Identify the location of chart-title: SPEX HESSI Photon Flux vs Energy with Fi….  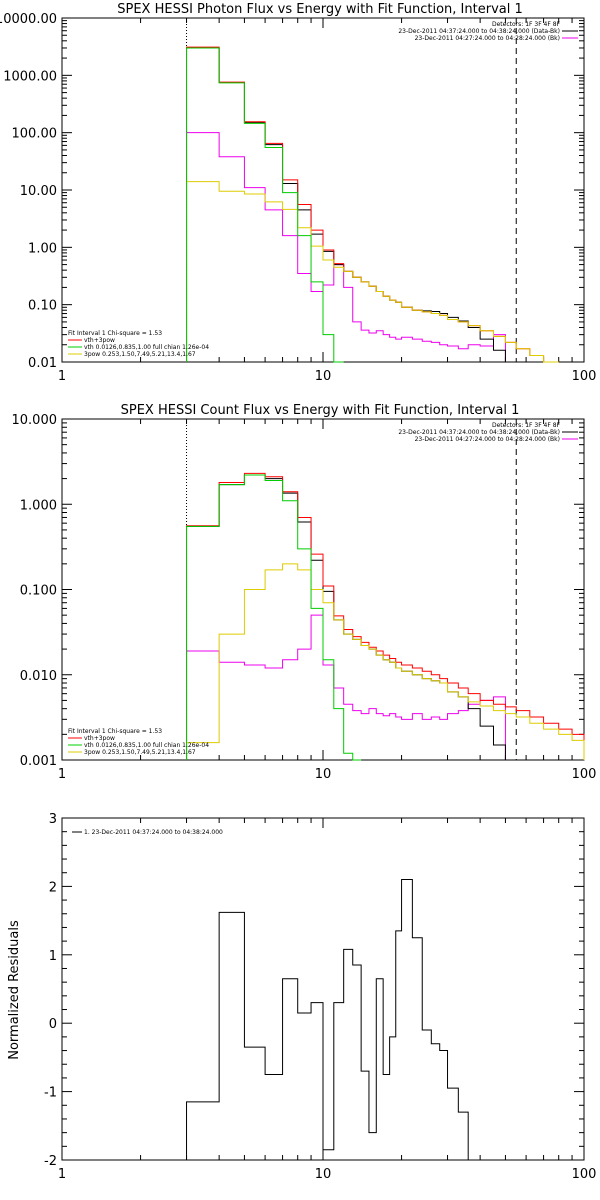
(320, 9).